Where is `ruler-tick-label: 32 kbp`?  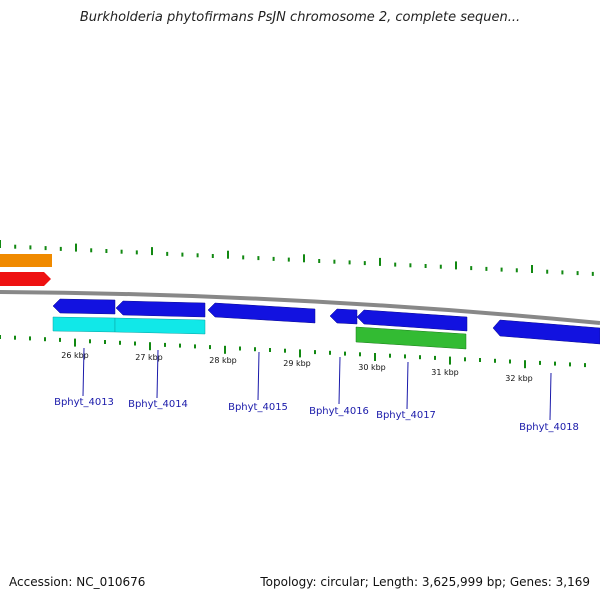 ruler-tick-label: 32 kbp is located at coordinates (519, 378).